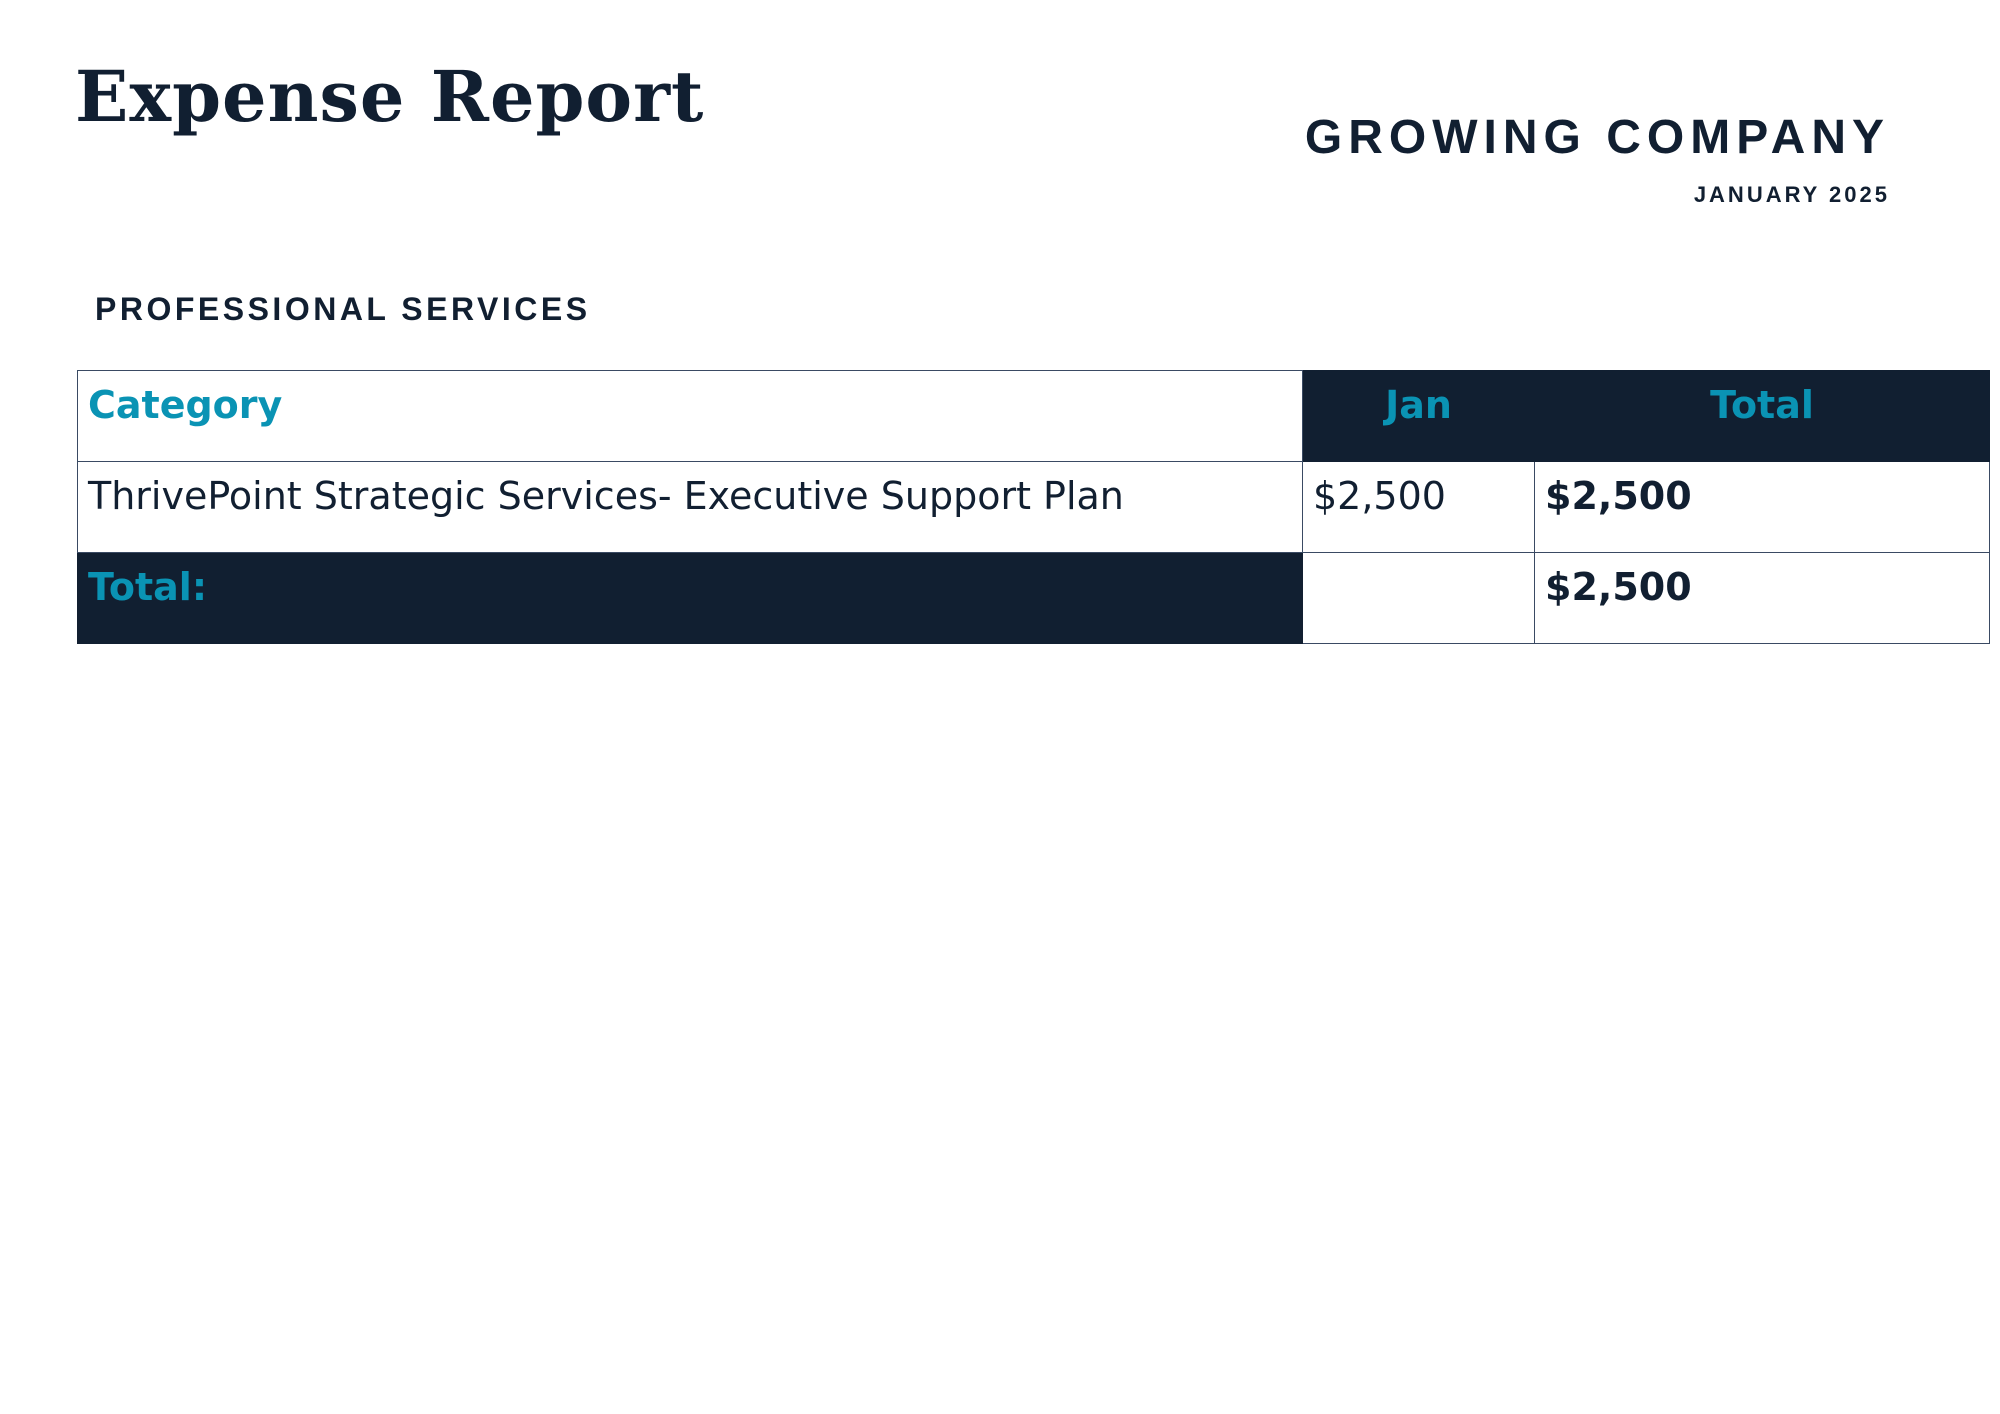 Image resolution: width=2000 pixels, height=1414 pixels. Describe the element at coordinates (1418, 598) in the screenshot. I see `footer-jan-cell` at that location.